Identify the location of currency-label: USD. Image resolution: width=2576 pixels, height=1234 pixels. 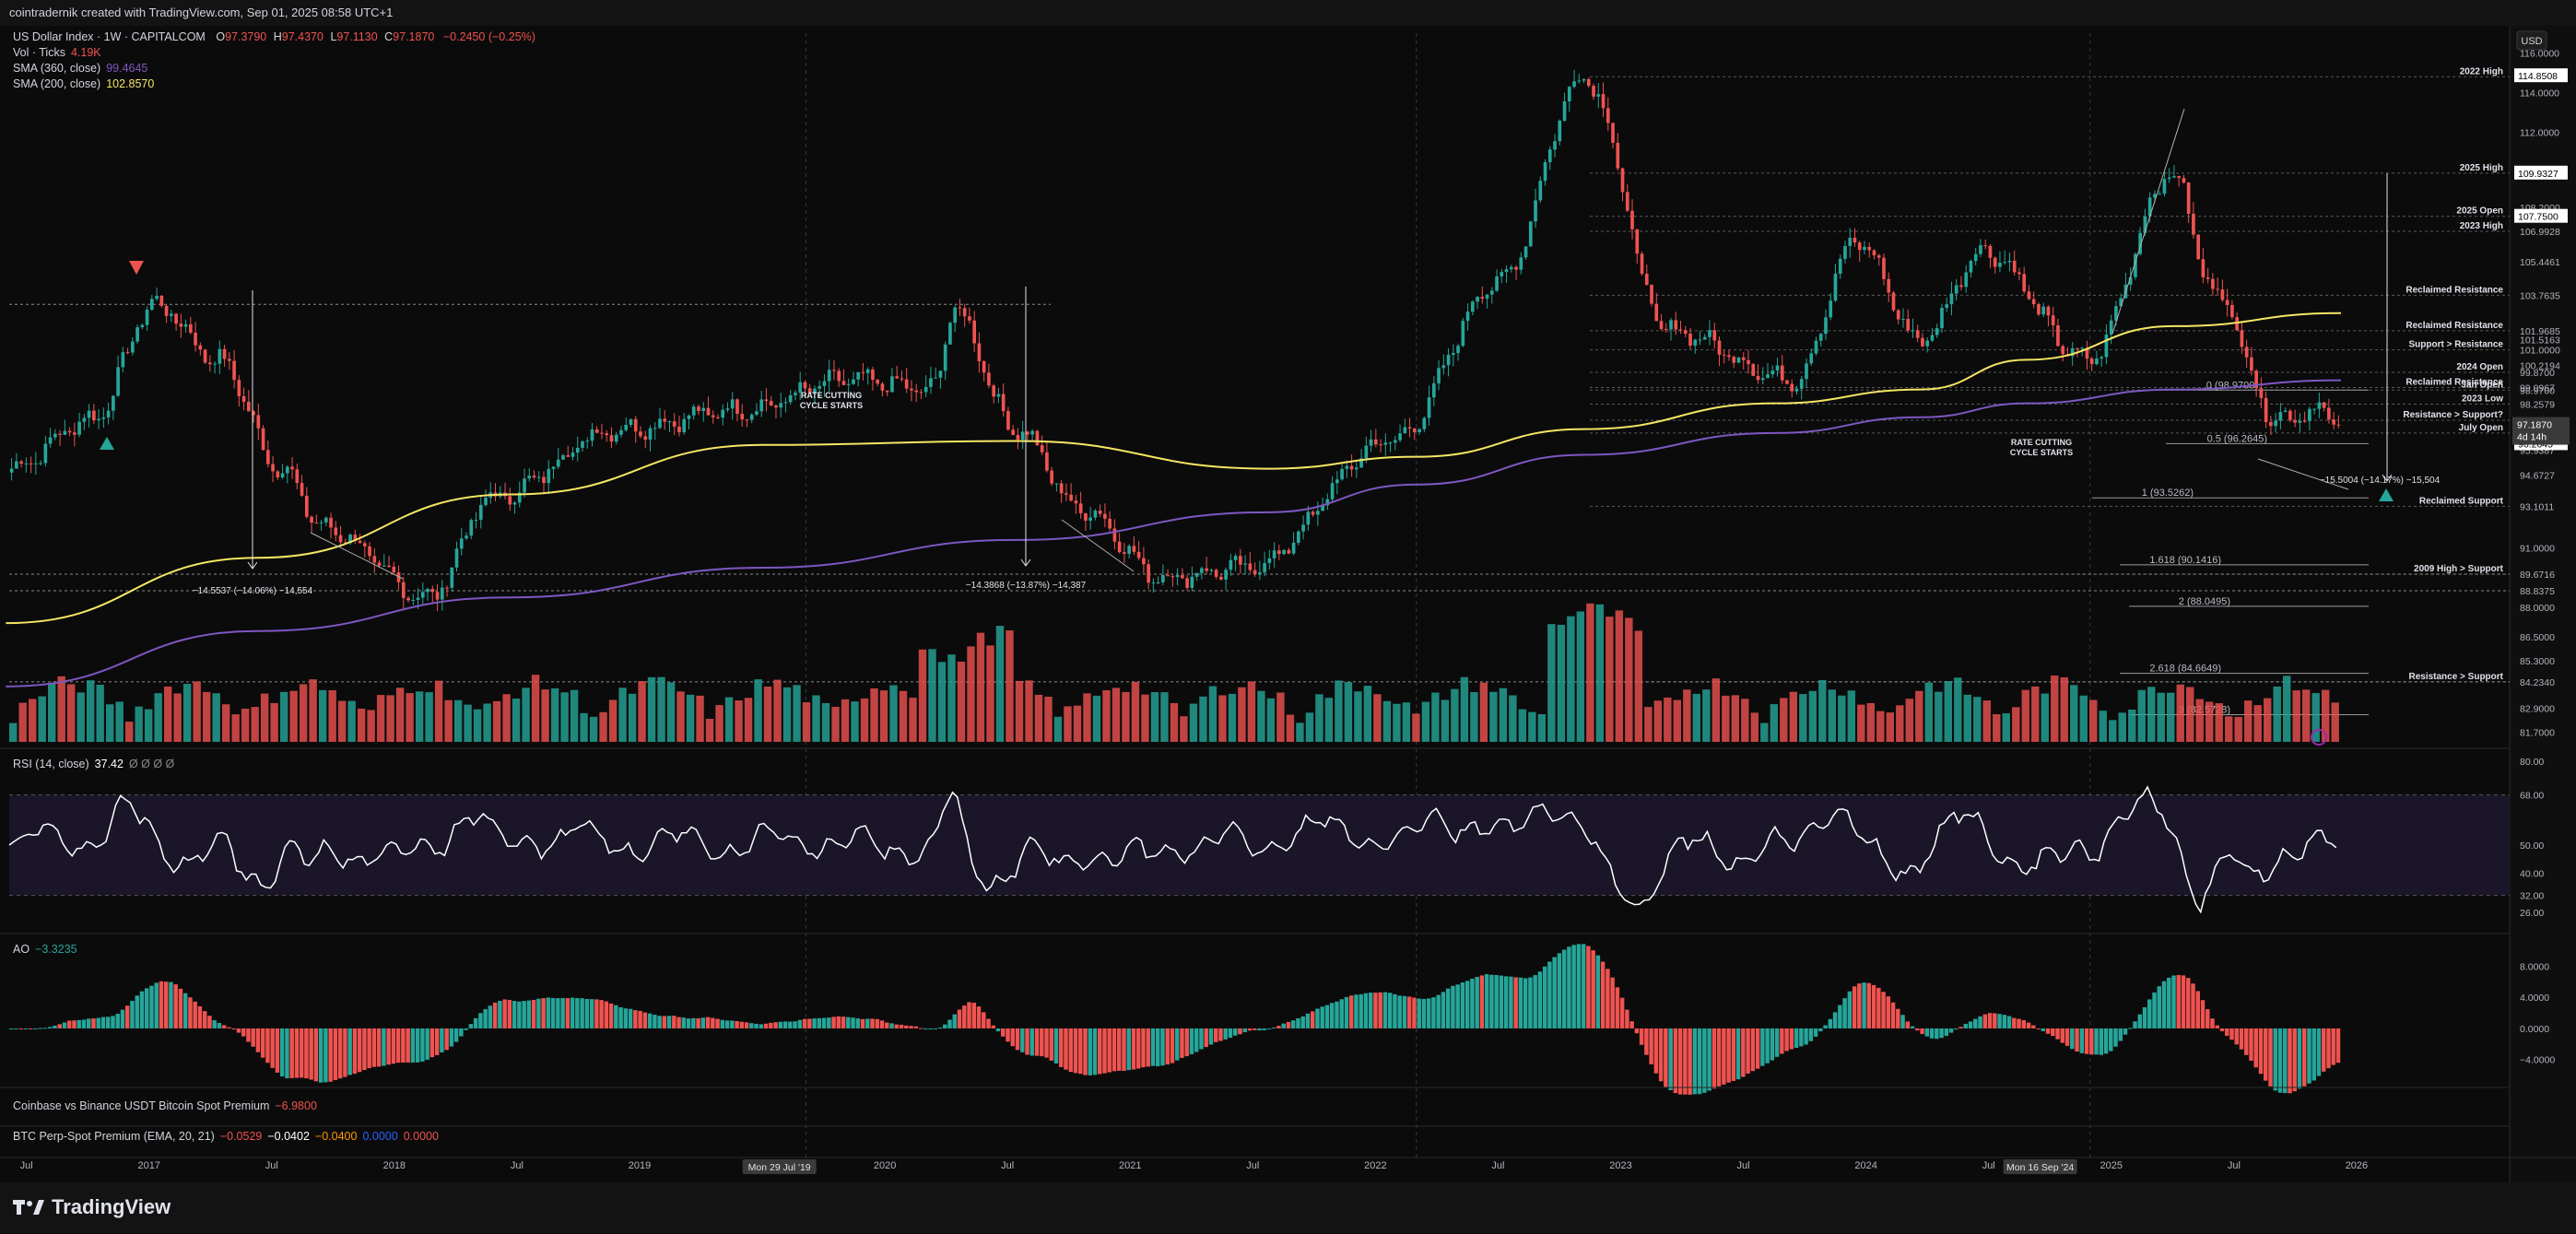
(2531, 41).